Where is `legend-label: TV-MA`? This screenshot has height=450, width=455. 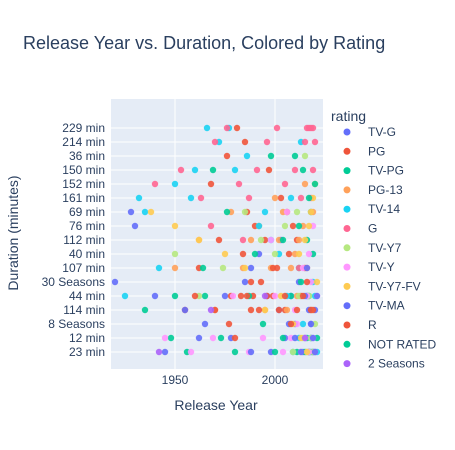 legend-label: TV-MA is located at coordinates (386, 306).